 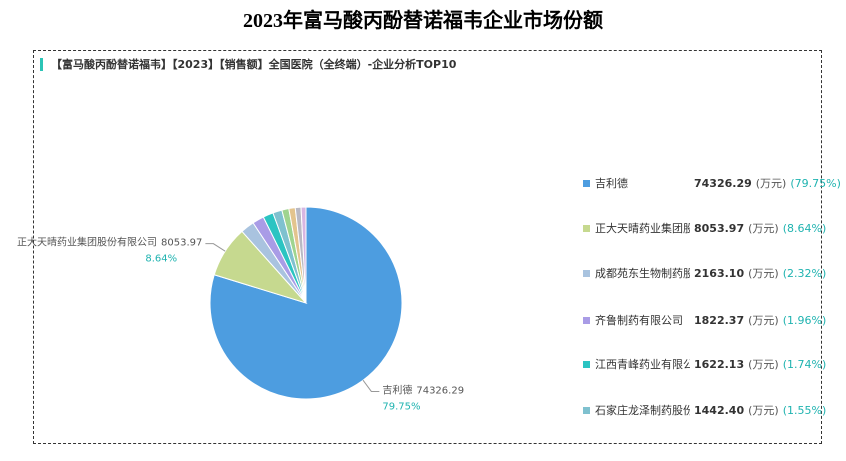 I want to click on pie-slice, so click(x=303, y=255).